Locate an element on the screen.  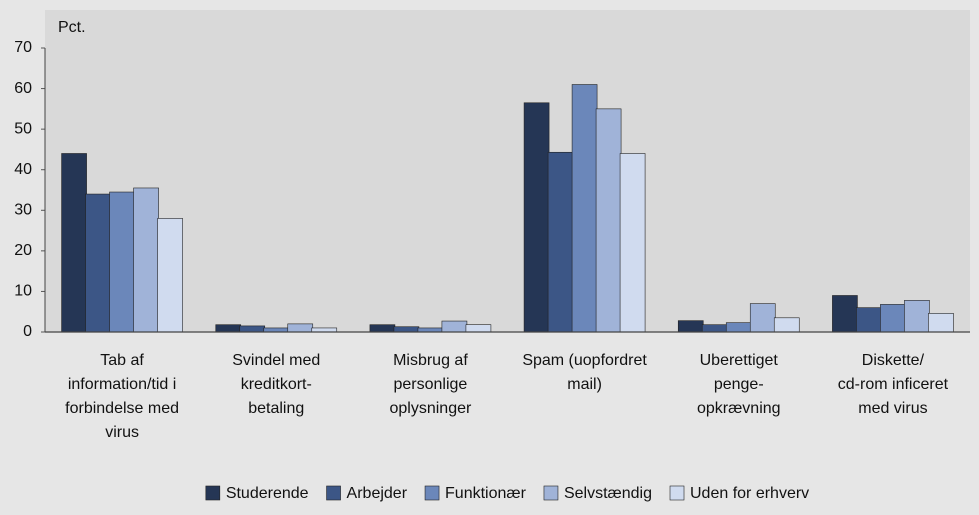
y-tick-label: 30 is located at coordinates (23, 210).